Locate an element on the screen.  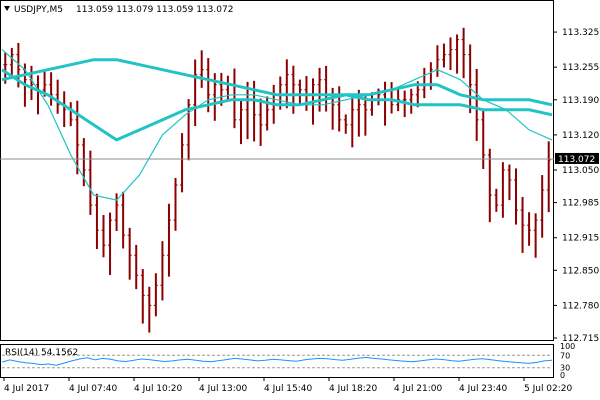
x-tick-label: 4 Jul 07:40 is located at coordinates (93, 389).